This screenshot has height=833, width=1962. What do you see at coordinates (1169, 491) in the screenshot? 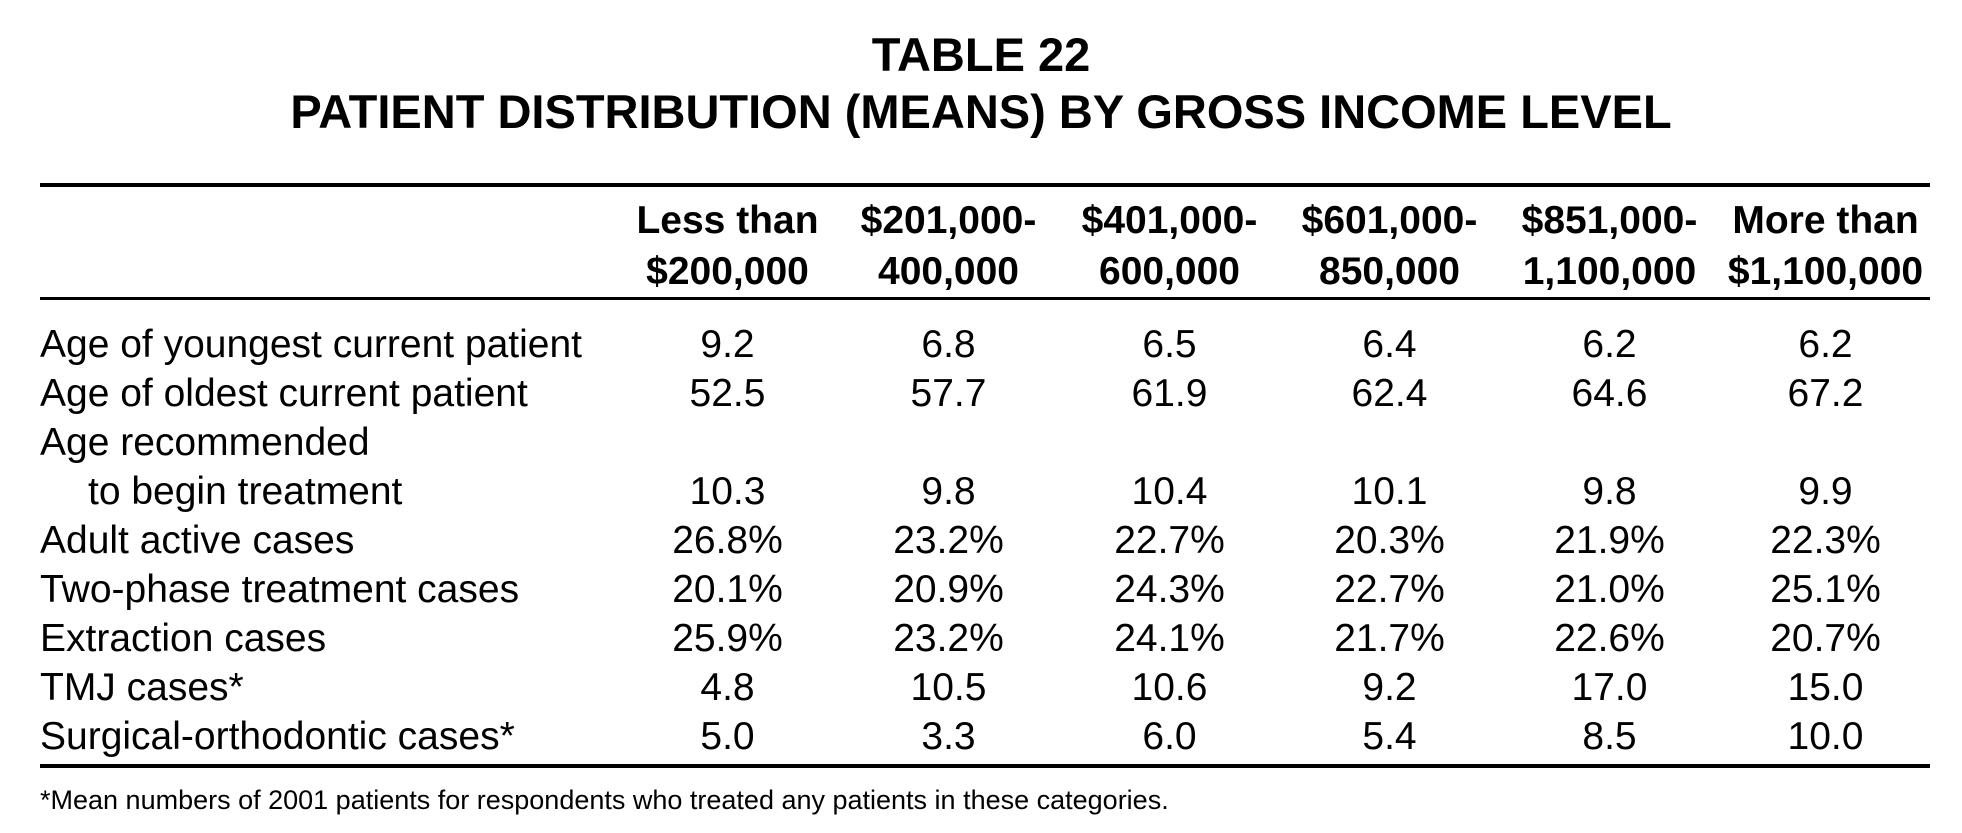
I see `table-cell: 10.4` at bounding box center [1169, 491].